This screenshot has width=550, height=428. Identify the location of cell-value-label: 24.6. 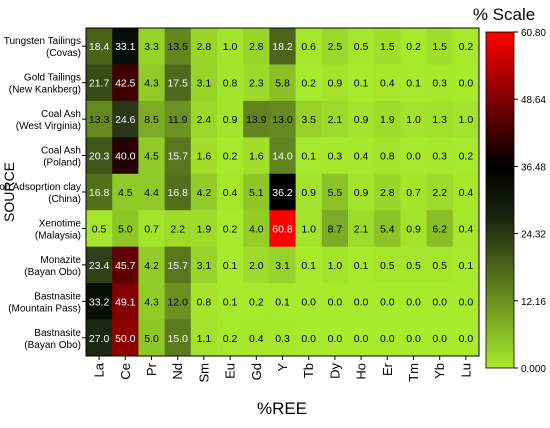
(125, 120).